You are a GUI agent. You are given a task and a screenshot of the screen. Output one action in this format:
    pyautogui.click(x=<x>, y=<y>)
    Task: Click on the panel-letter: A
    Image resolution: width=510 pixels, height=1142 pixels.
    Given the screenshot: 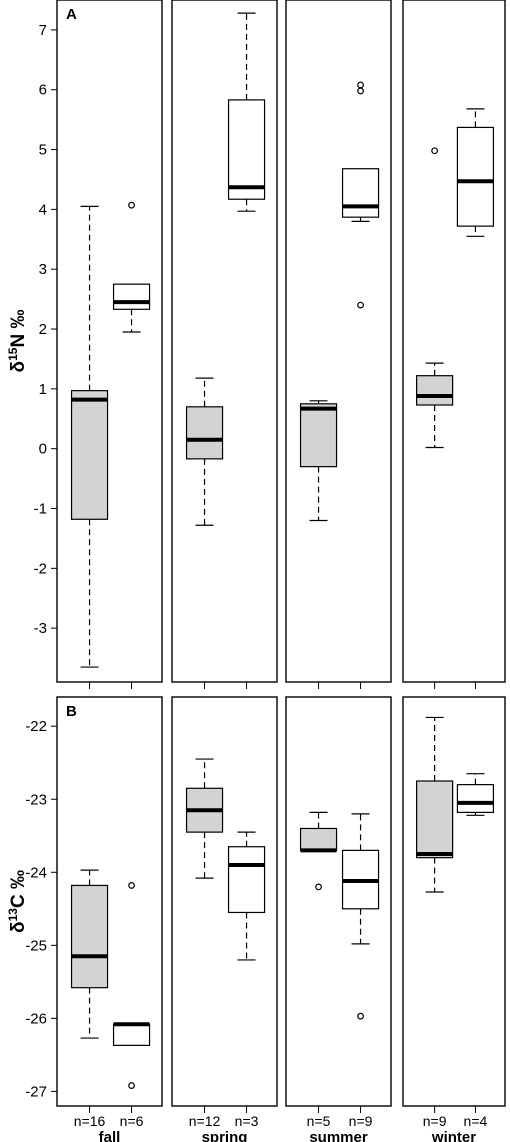 What is the action you would take?
    pyautogui.click(x=71, y=14)
    